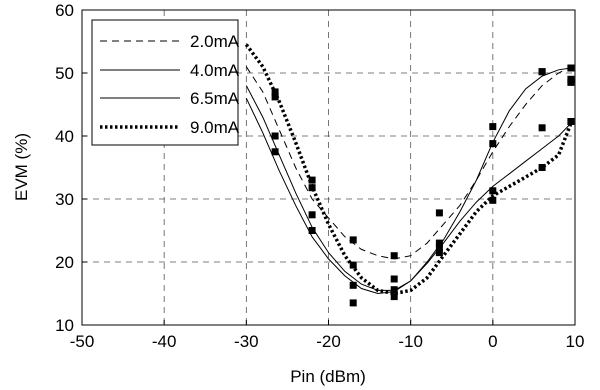 This screenshot has width=600, height=390. I want to click on legend: 2.0mA 4.0mA 6.5mA 9.0mA, so click(165, 82).